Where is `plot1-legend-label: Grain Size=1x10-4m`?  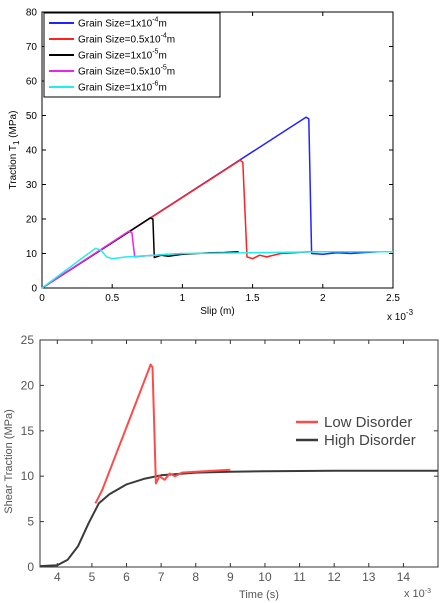 plot1-legend-label: Grain Size=1x10-4m is located at coordinates (122, 23).